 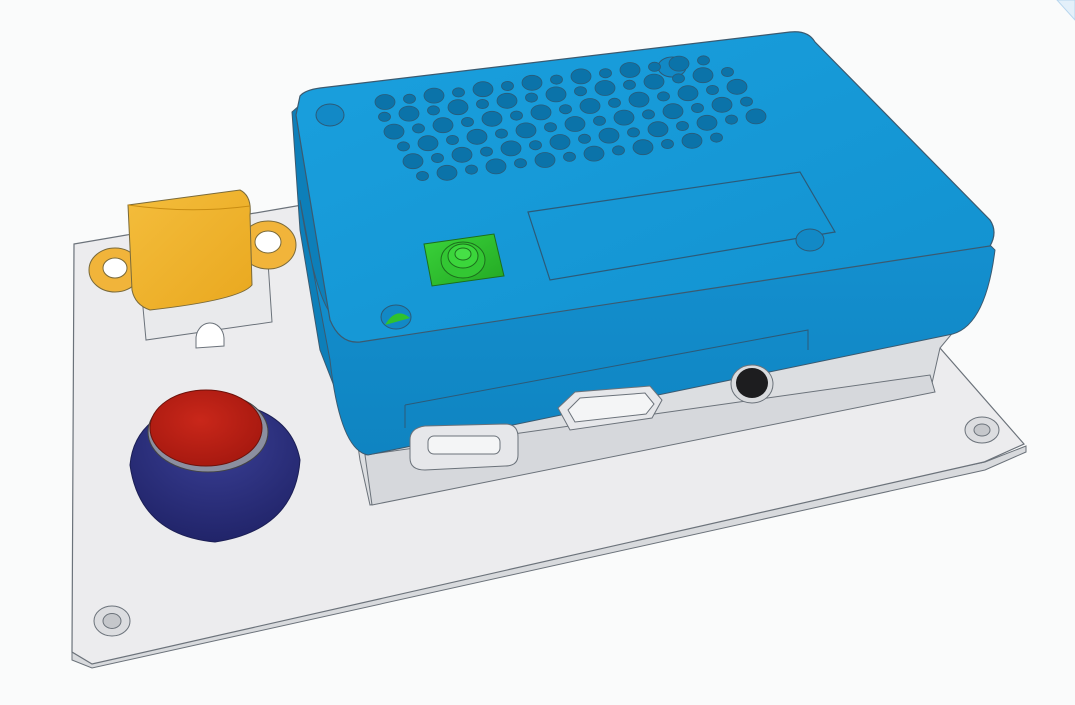 I want to click on mini-hdmi-port-icon, so click(x=610, y=408).